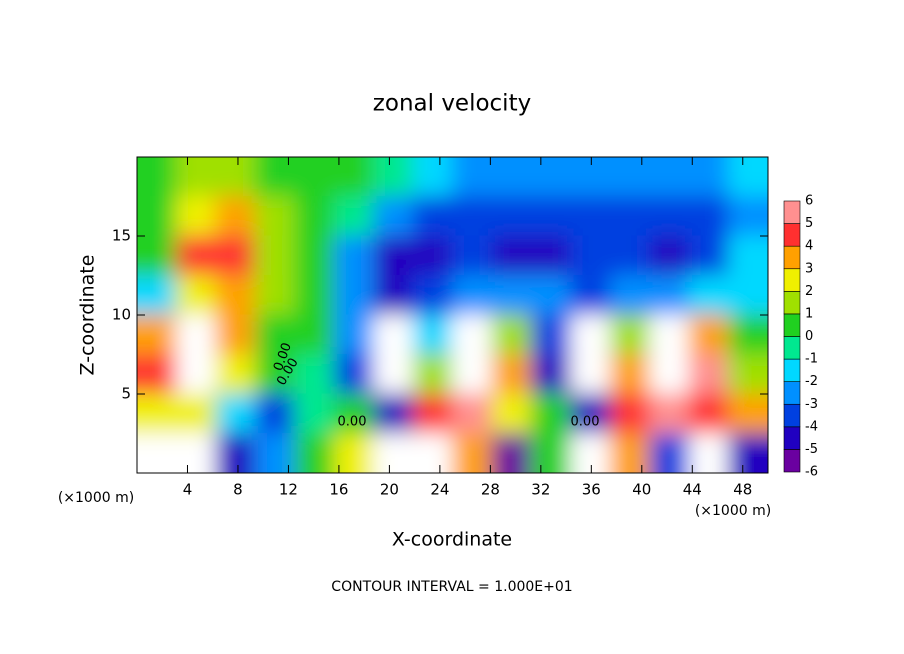  I want to click on x-tick-label: 32, so click(540, 490).